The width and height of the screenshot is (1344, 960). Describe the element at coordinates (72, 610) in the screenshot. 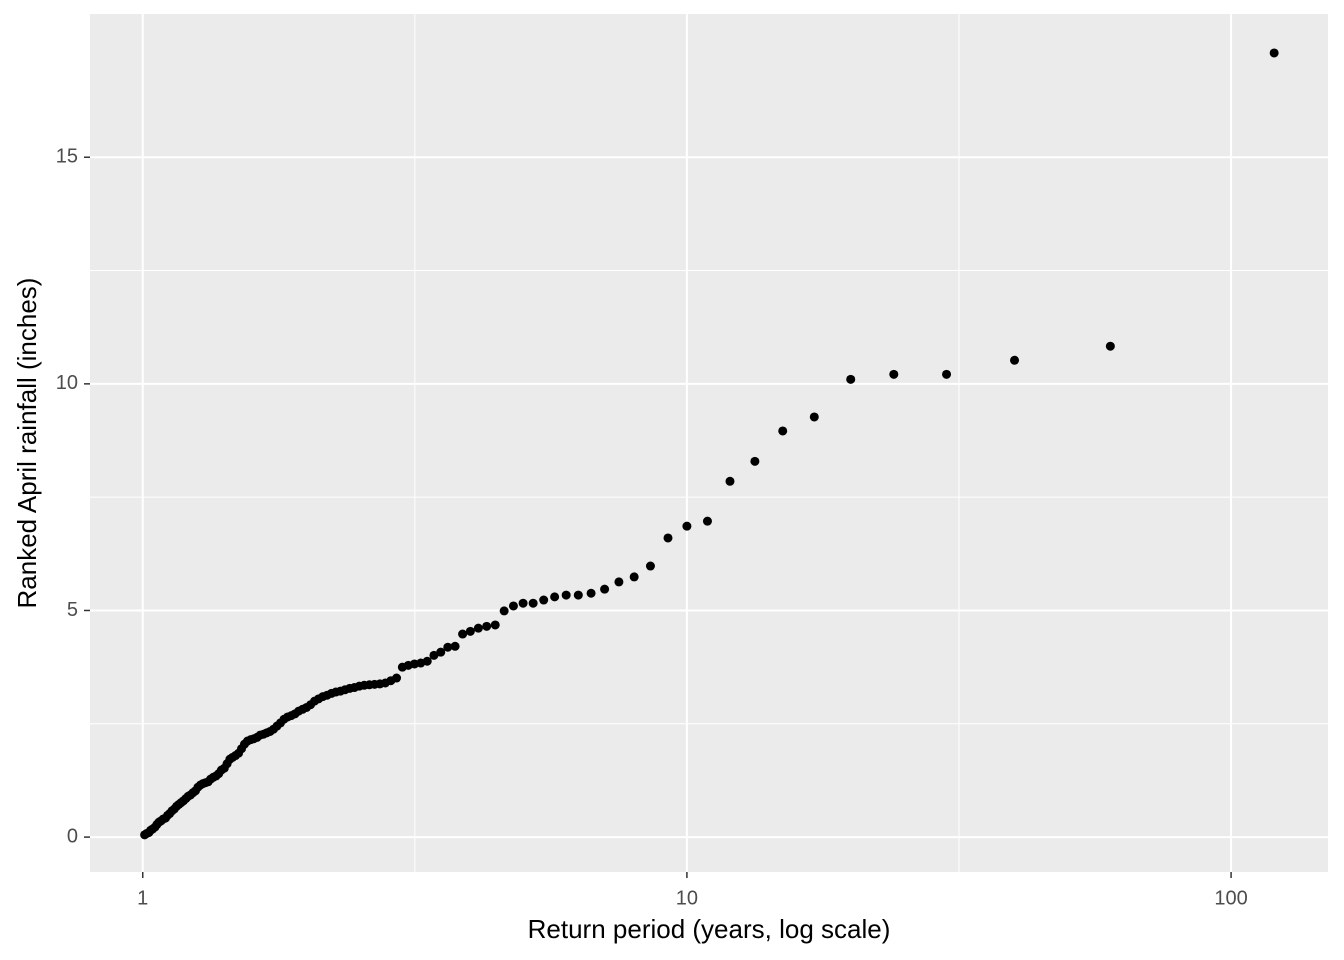

I see `y-tick-label: 5` at that location.